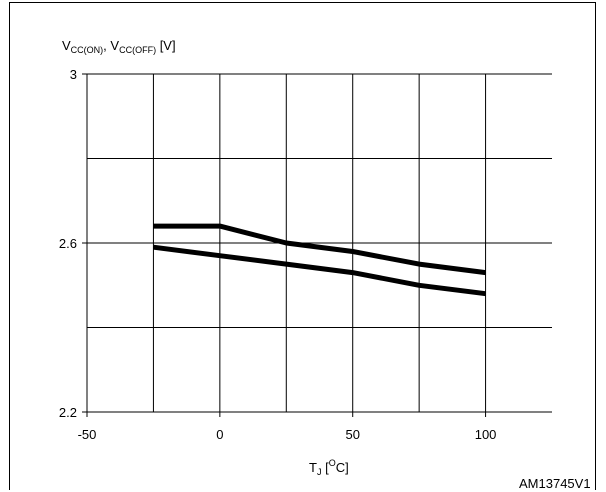  What do you see at coordinates (68, 243) in the screenshot?
I see `y-tick-label-1: 2.6` at bounding box center [68, 243].